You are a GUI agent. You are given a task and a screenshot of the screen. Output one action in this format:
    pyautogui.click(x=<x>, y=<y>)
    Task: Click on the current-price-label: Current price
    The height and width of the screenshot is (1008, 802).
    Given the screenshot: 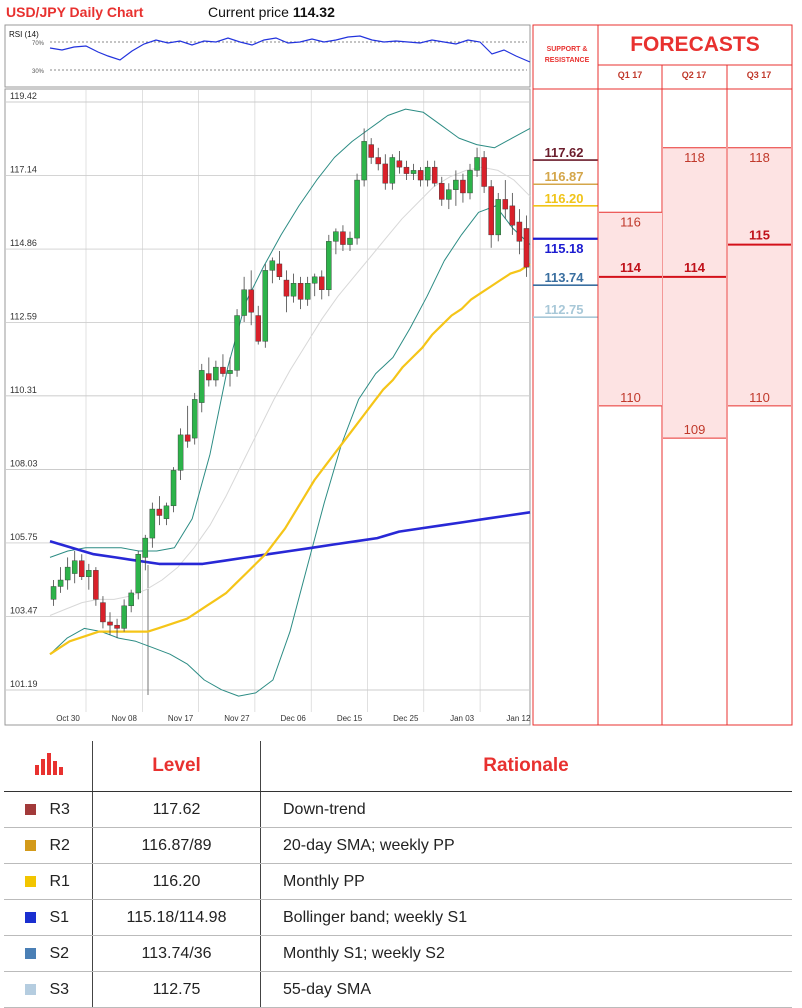 What is the action you would take?
    pyautogui.click(x=248, y=12)
    